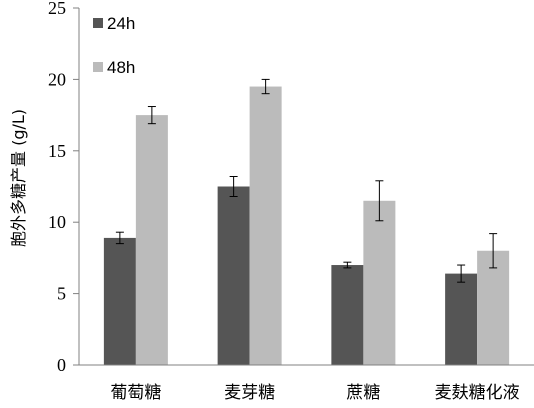 This screenshot has width=534, height=408. Describe the element at coordinates (98, 67) in the screenshot. I see `legend-swatch-48h` at that location.